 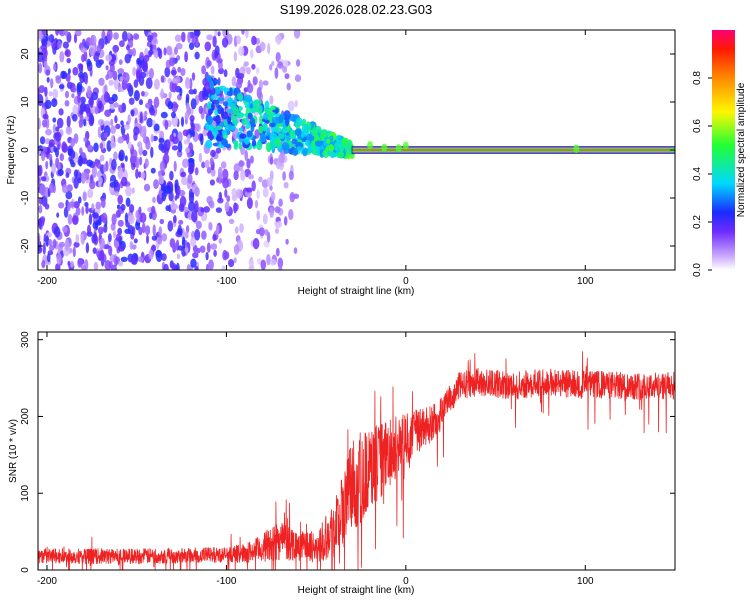 I want to click on spectrogram-y-tick-label: 20, so click(x=25, y=54).